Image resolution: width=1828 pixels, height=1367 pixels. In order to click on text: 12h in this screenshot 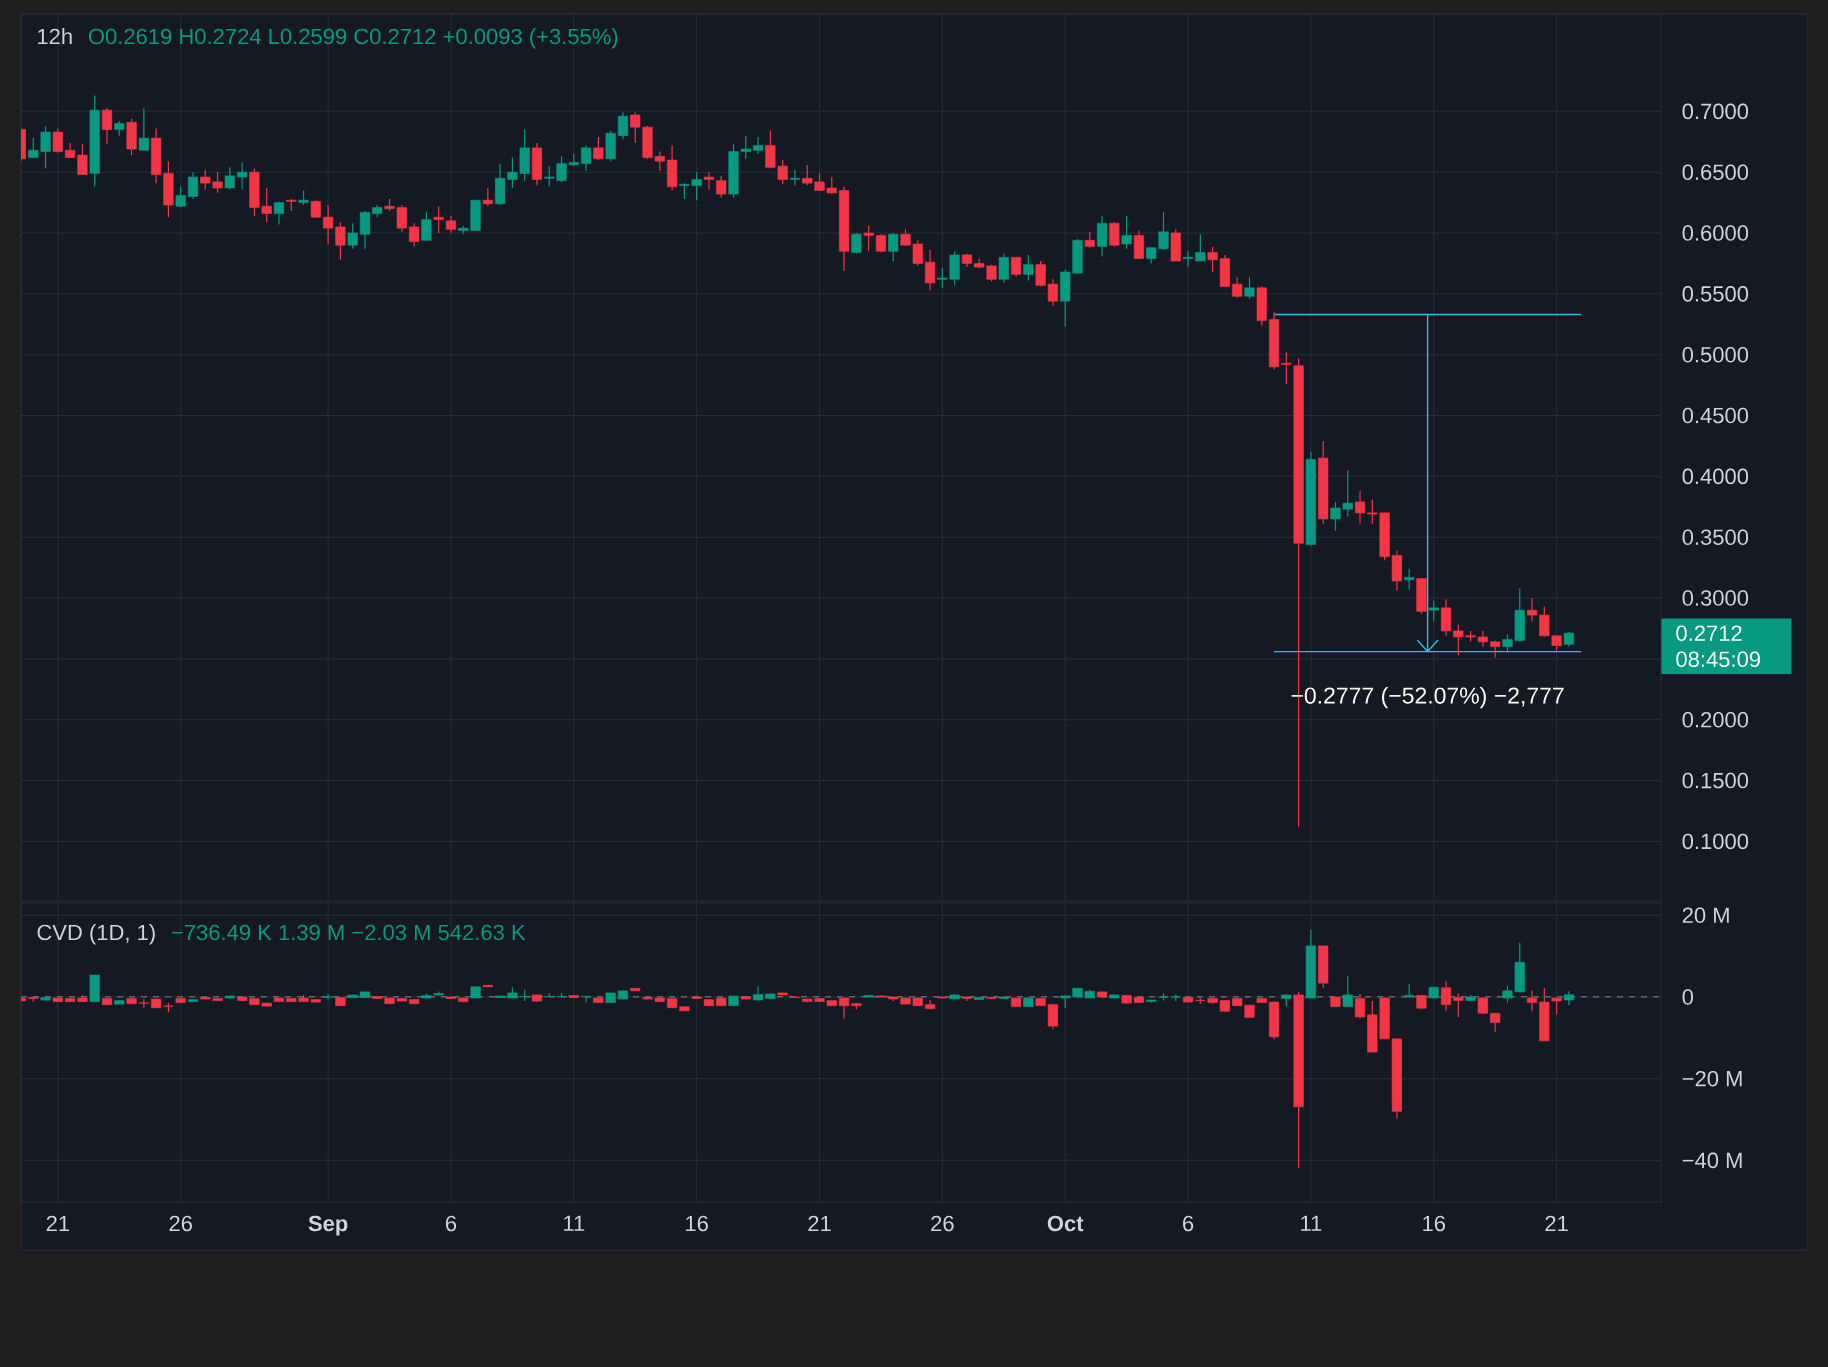, I will do `click(55, 36)`.